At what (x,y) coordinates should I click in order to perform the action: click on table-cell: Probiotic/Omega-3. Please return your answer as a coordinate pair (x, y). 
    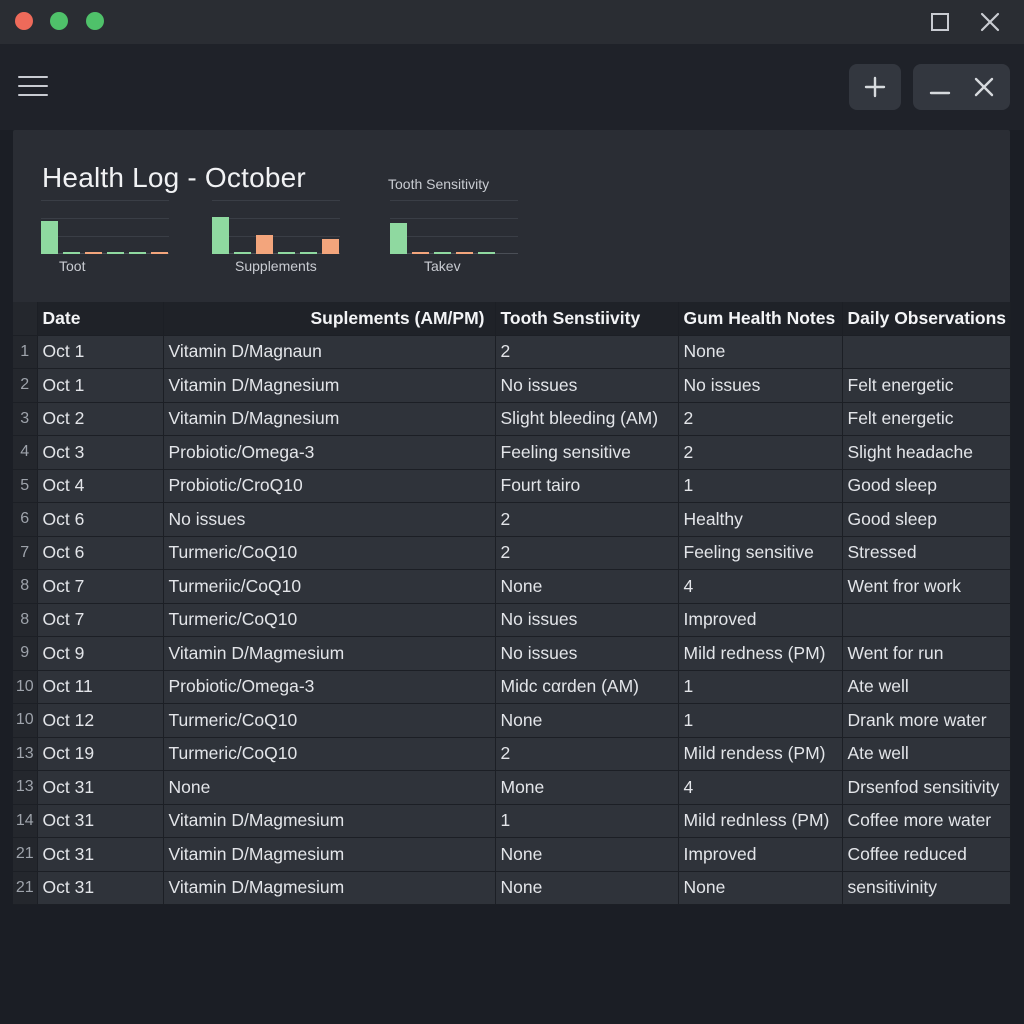
    Looking at the image, I should click on (329, 687).